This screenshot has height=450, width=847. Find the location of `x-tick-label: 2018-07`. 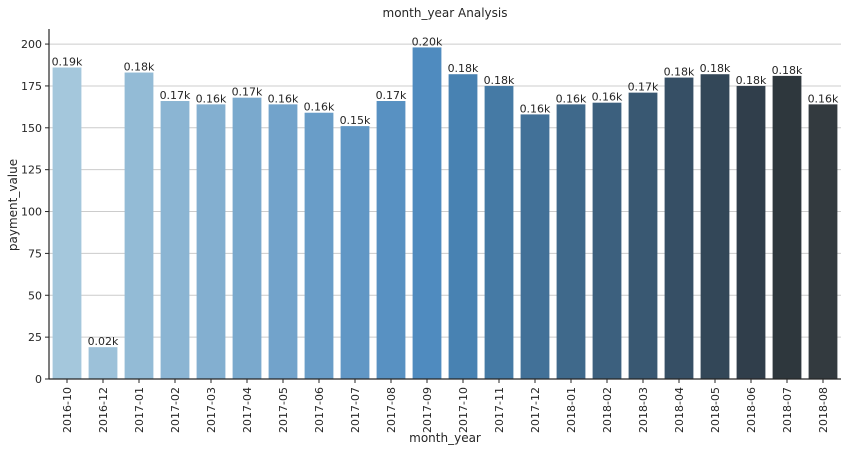

x-tick-label: 2018-07 is located at coordinates (787, 410).